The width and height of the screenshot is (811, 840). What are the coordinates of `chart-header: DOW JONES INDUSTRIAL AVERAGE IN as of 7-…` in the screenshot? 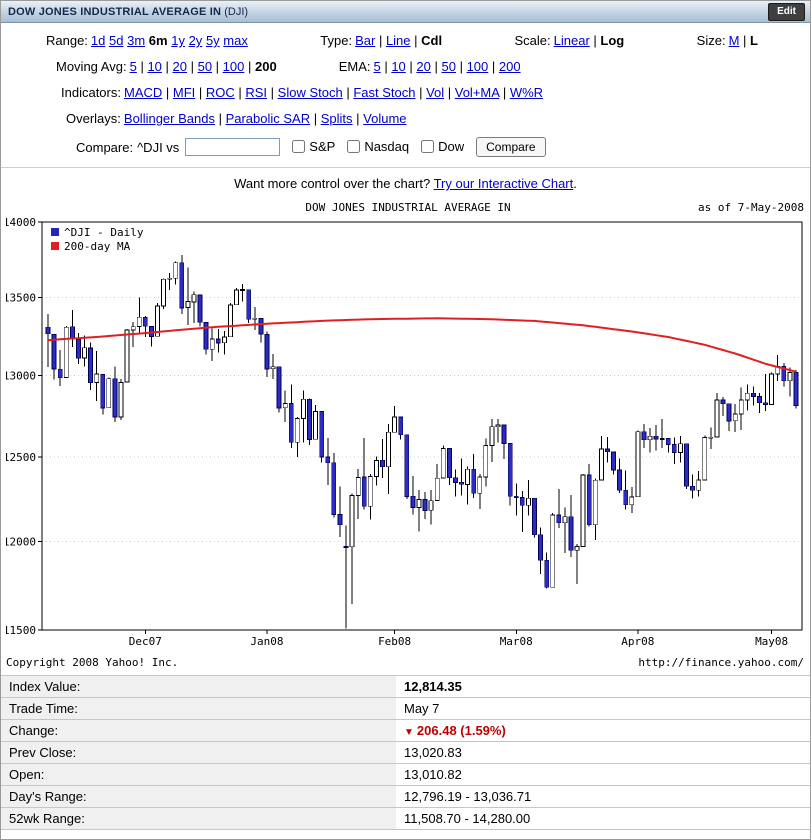 It's located at (408, 208).